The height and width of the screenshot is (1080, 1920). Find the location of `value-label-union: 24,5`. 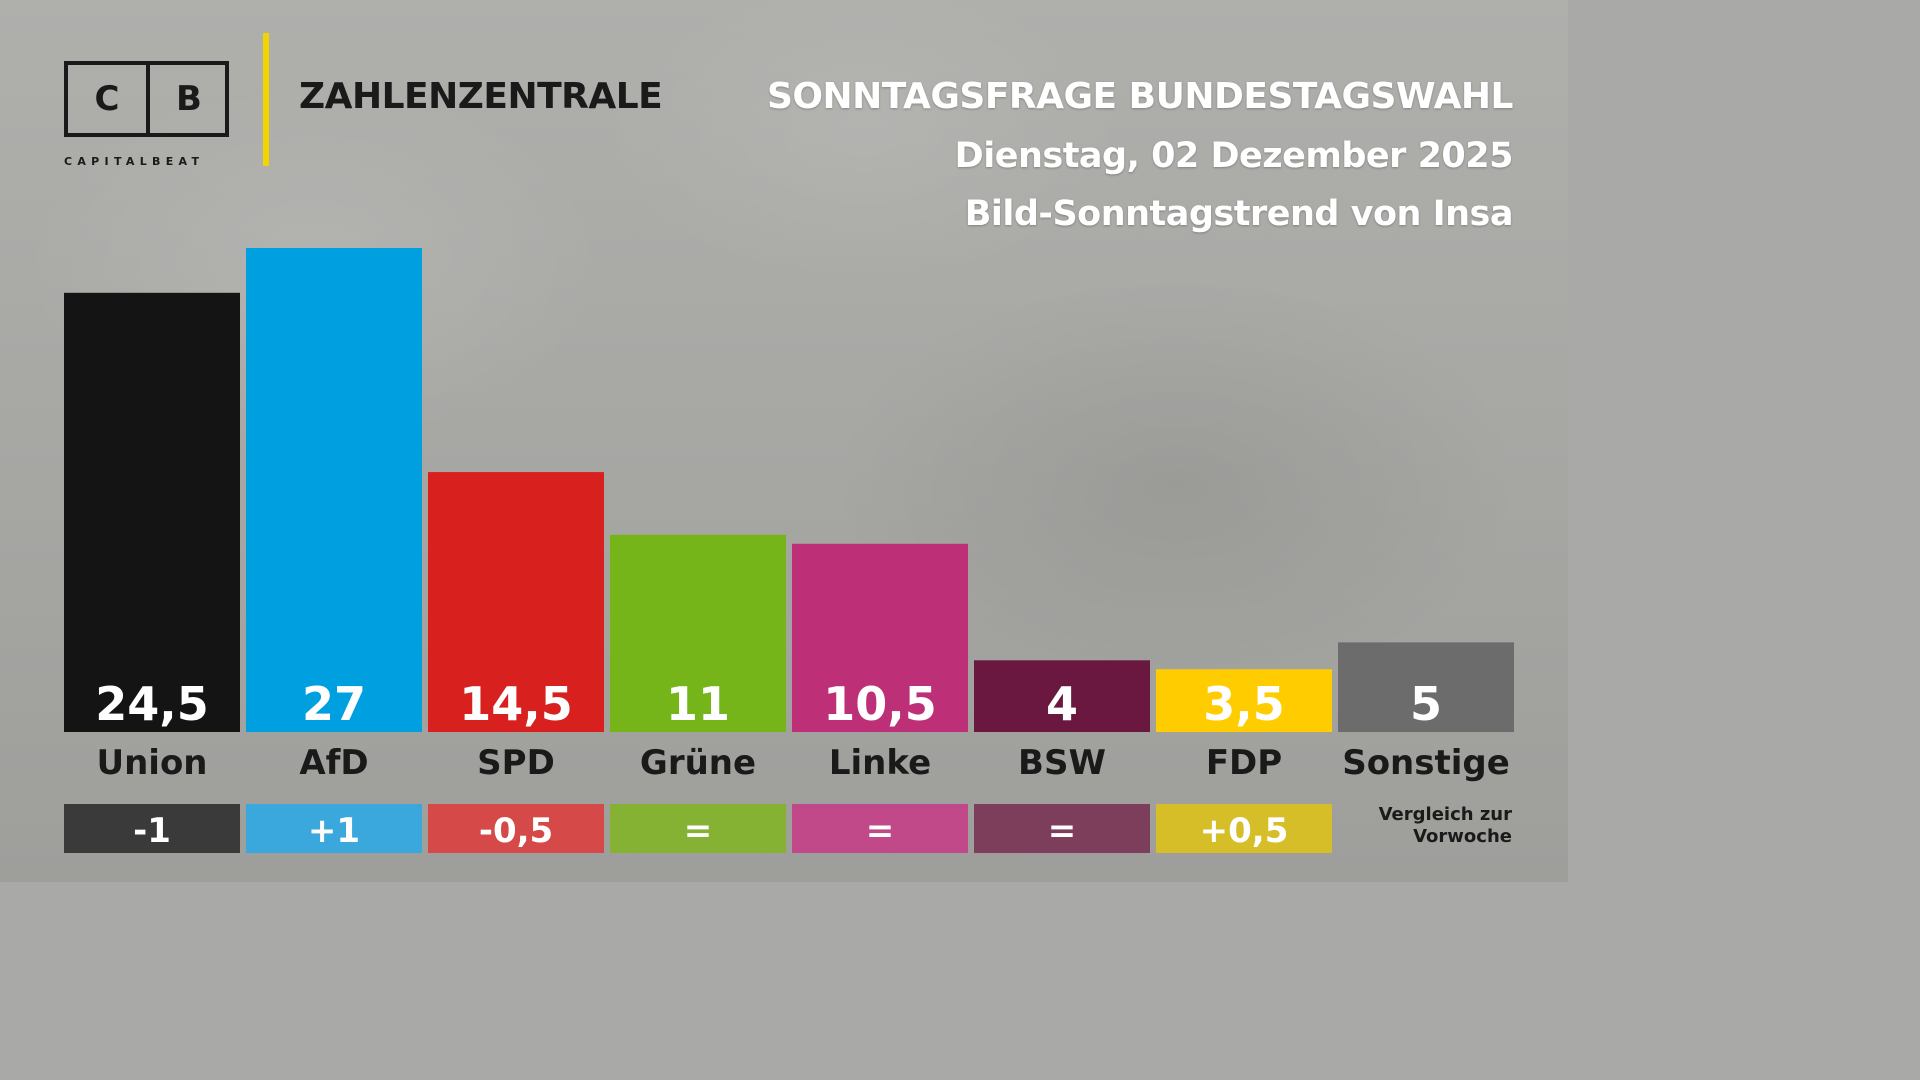

value-label-union: 24,5 is located at coordinates (152, 704).